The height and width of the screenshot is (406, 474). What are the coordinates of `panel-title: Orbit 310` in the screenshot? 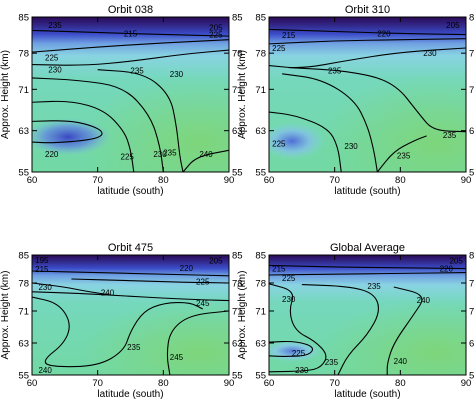 It's located at (367, 10).